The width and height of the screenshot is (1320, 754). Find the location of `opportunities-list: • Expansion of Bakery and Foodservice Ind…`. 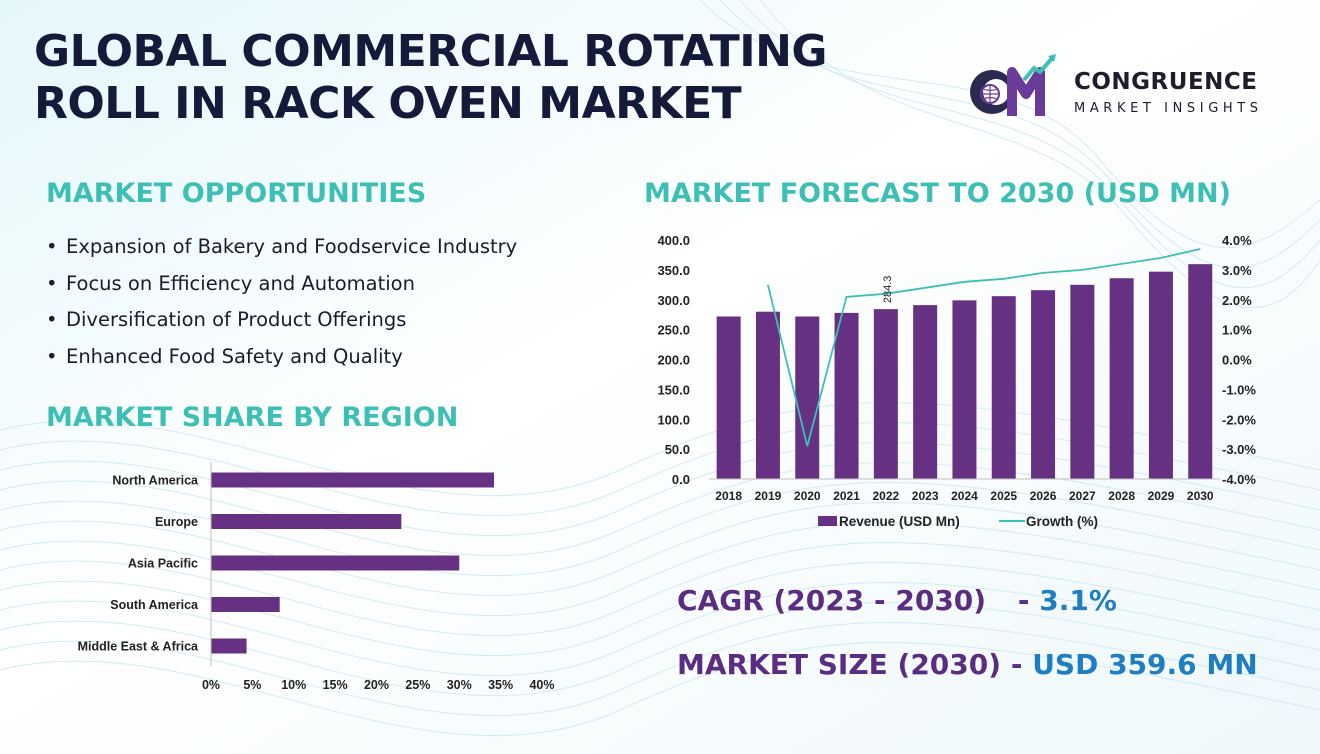

opportunities-list: • Expansion of Bakery and Foodservice Ind… is located at coordinates (281, 305).